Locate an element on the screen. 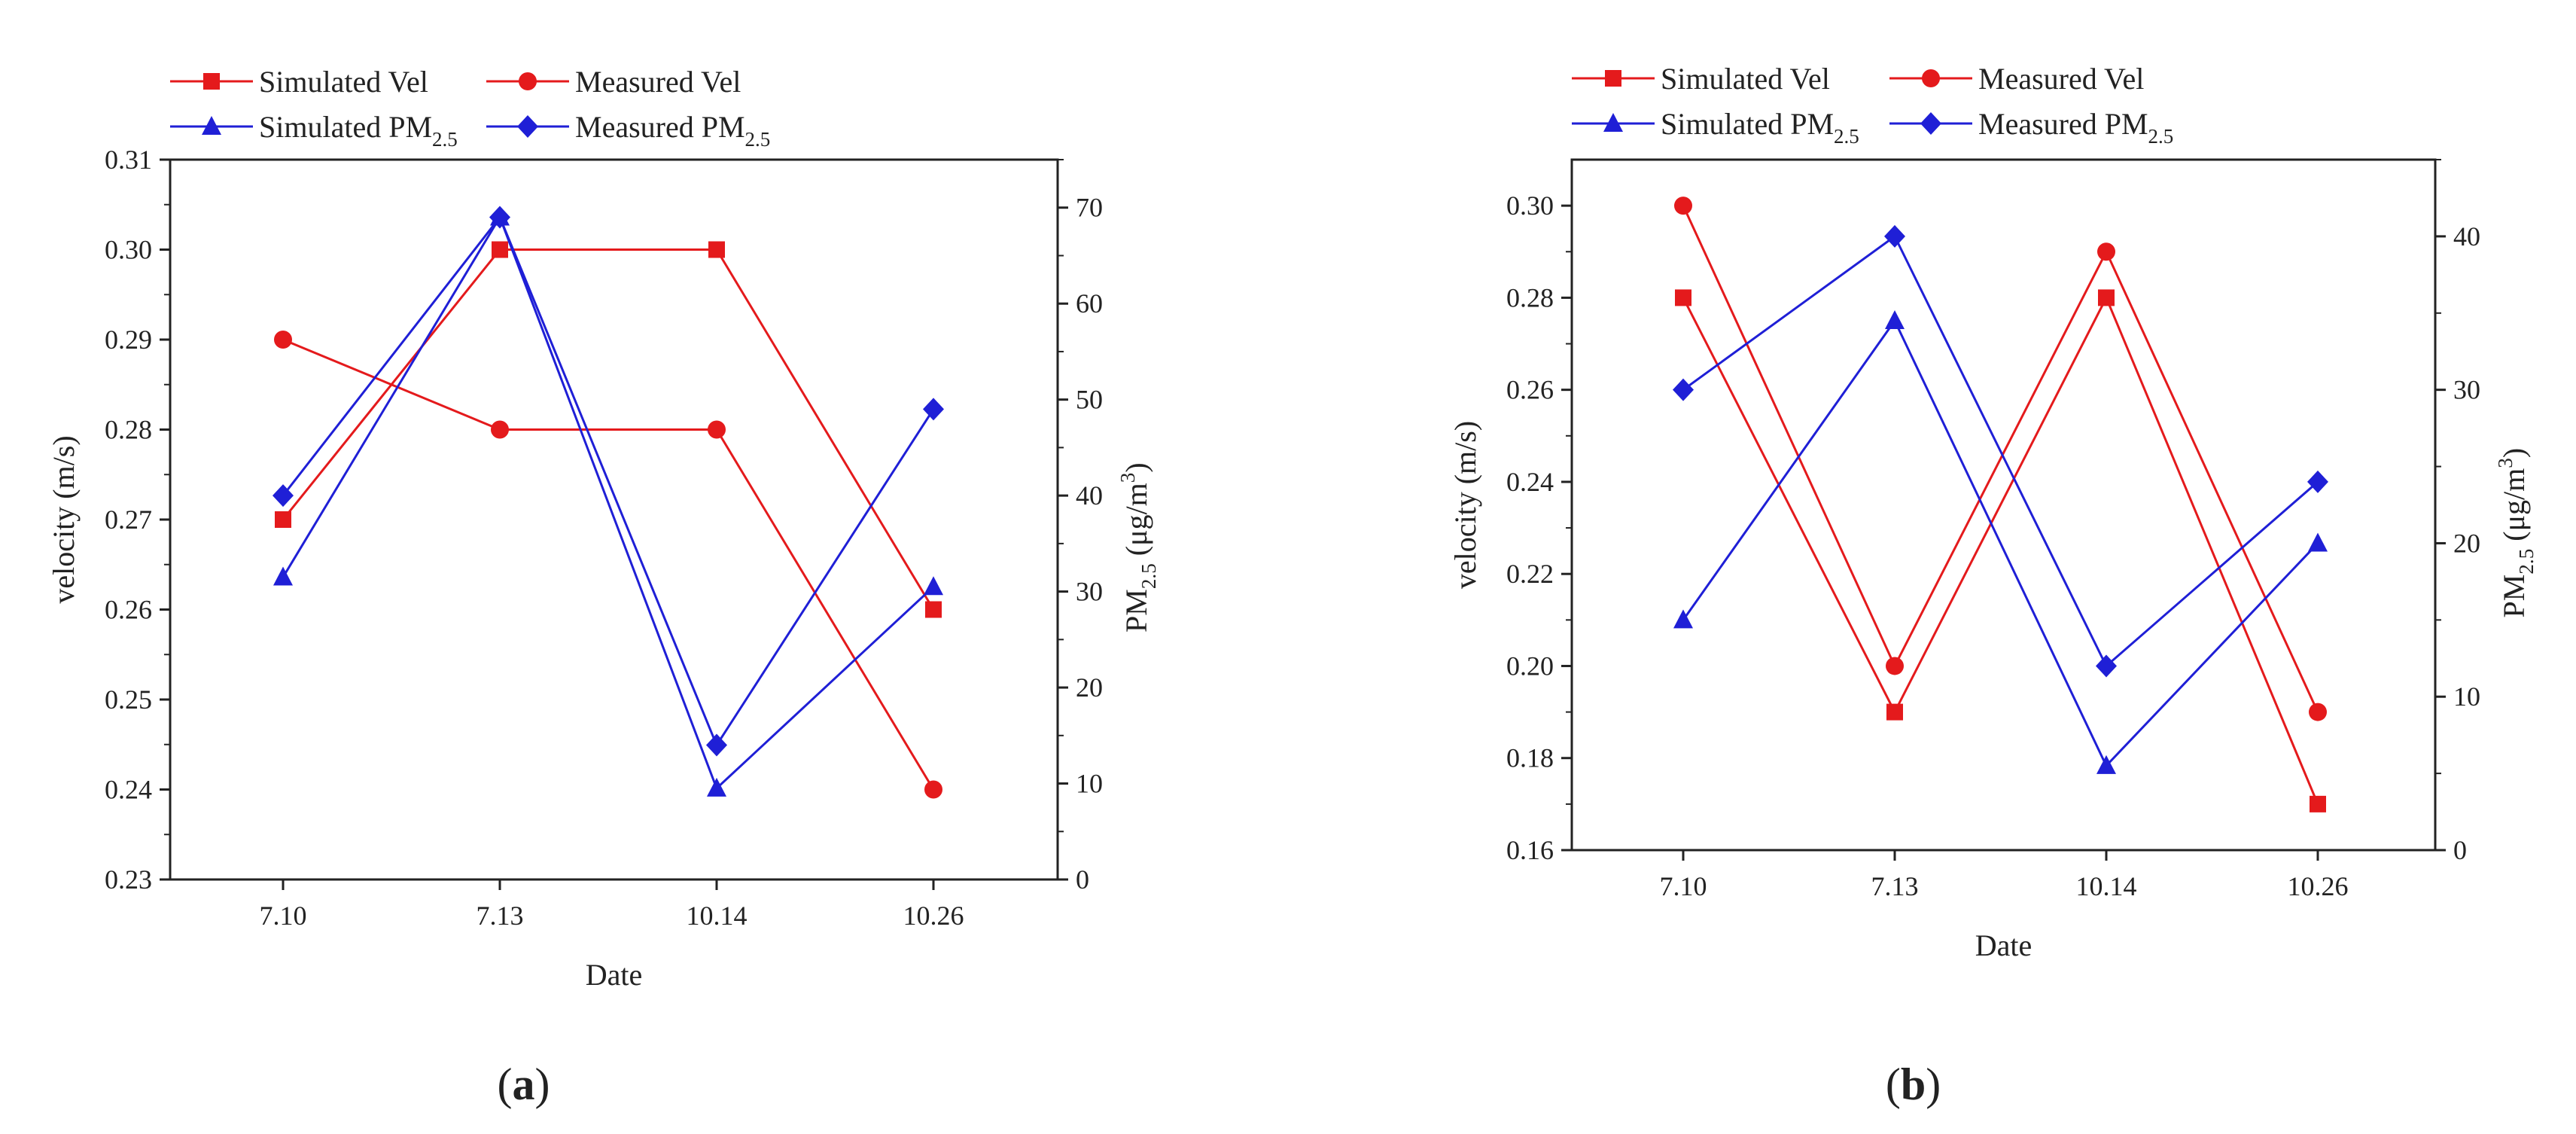 The height and width of the screenshot is (1134, 2576). panel-label: (b) is located at coordinates (1914, 1084).